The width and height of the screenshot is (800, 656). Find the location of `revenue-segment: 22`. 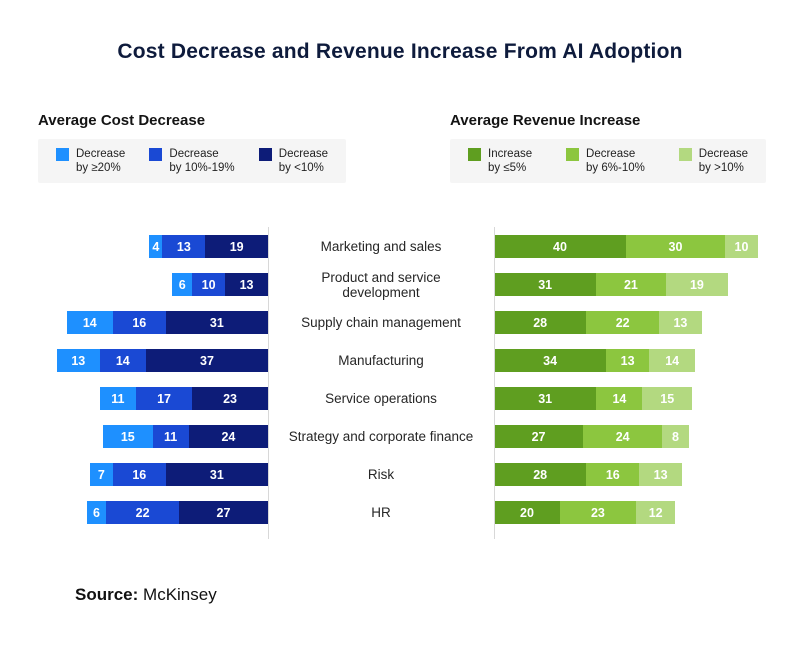

revenue-segment: 22 is located at coordinates (622, 322).